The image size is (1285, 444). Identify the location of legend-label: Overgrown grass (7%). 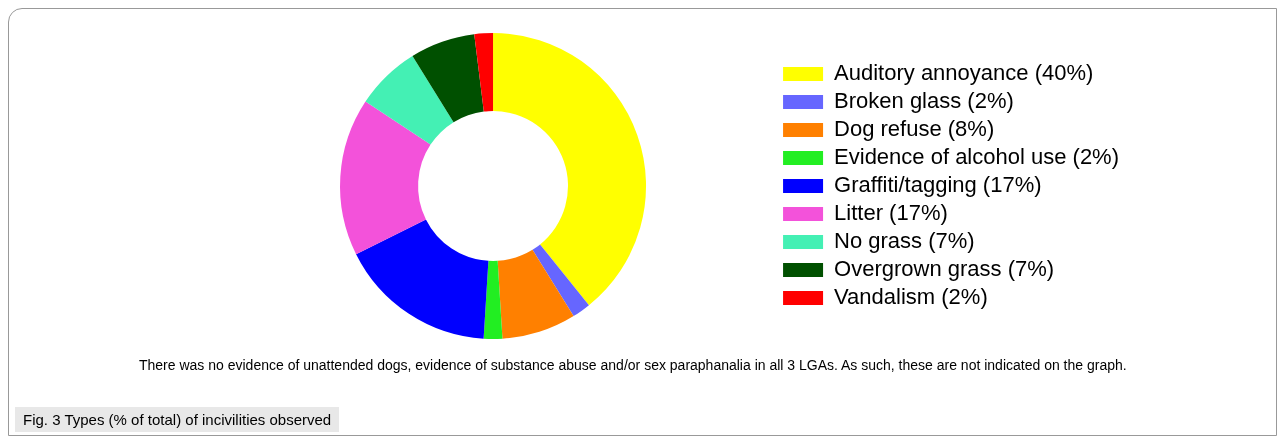
(944, 269).